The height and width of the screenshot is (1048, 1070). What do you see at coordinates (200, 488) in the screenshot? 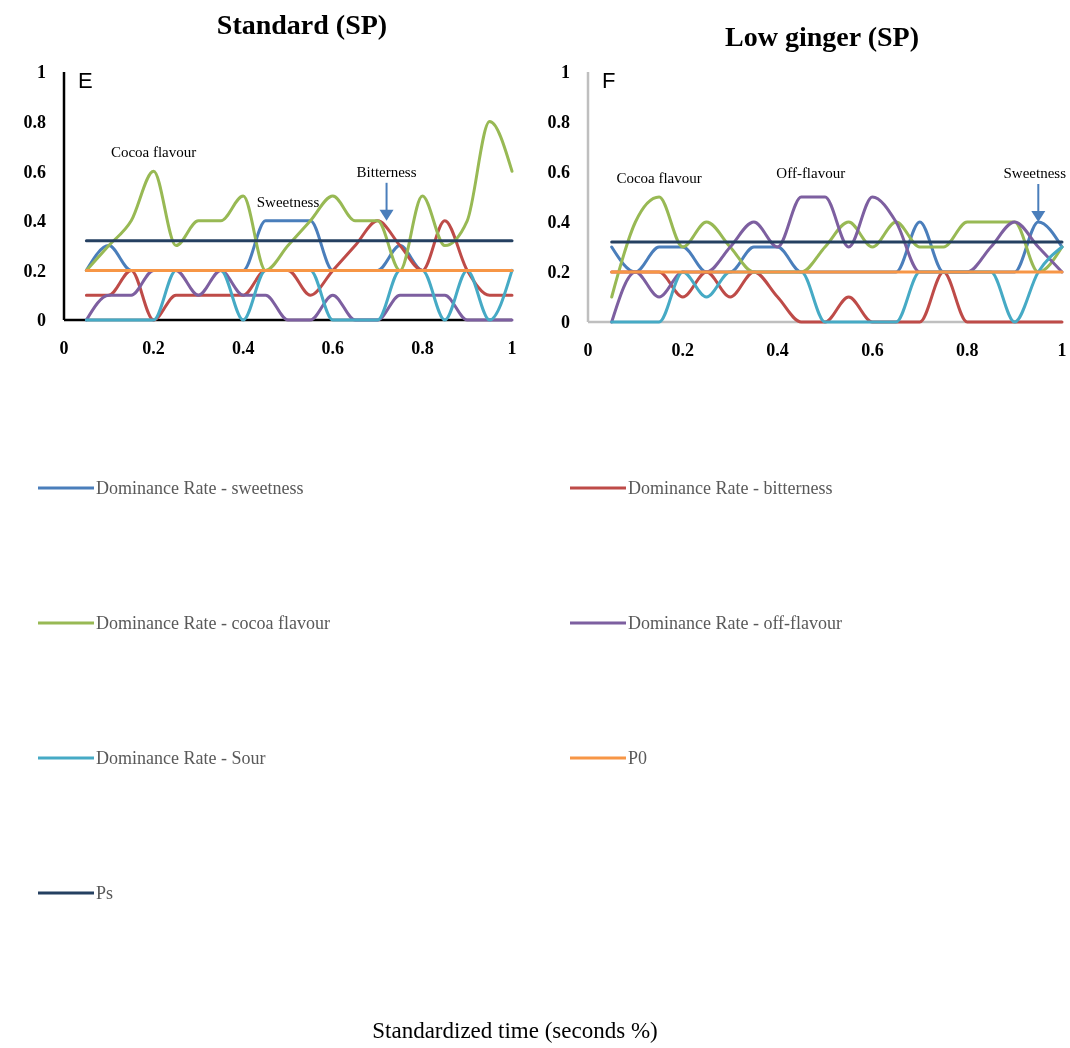
I see `legend-label: Dominance Rate - sweetness` at bounding box center [200, 488].